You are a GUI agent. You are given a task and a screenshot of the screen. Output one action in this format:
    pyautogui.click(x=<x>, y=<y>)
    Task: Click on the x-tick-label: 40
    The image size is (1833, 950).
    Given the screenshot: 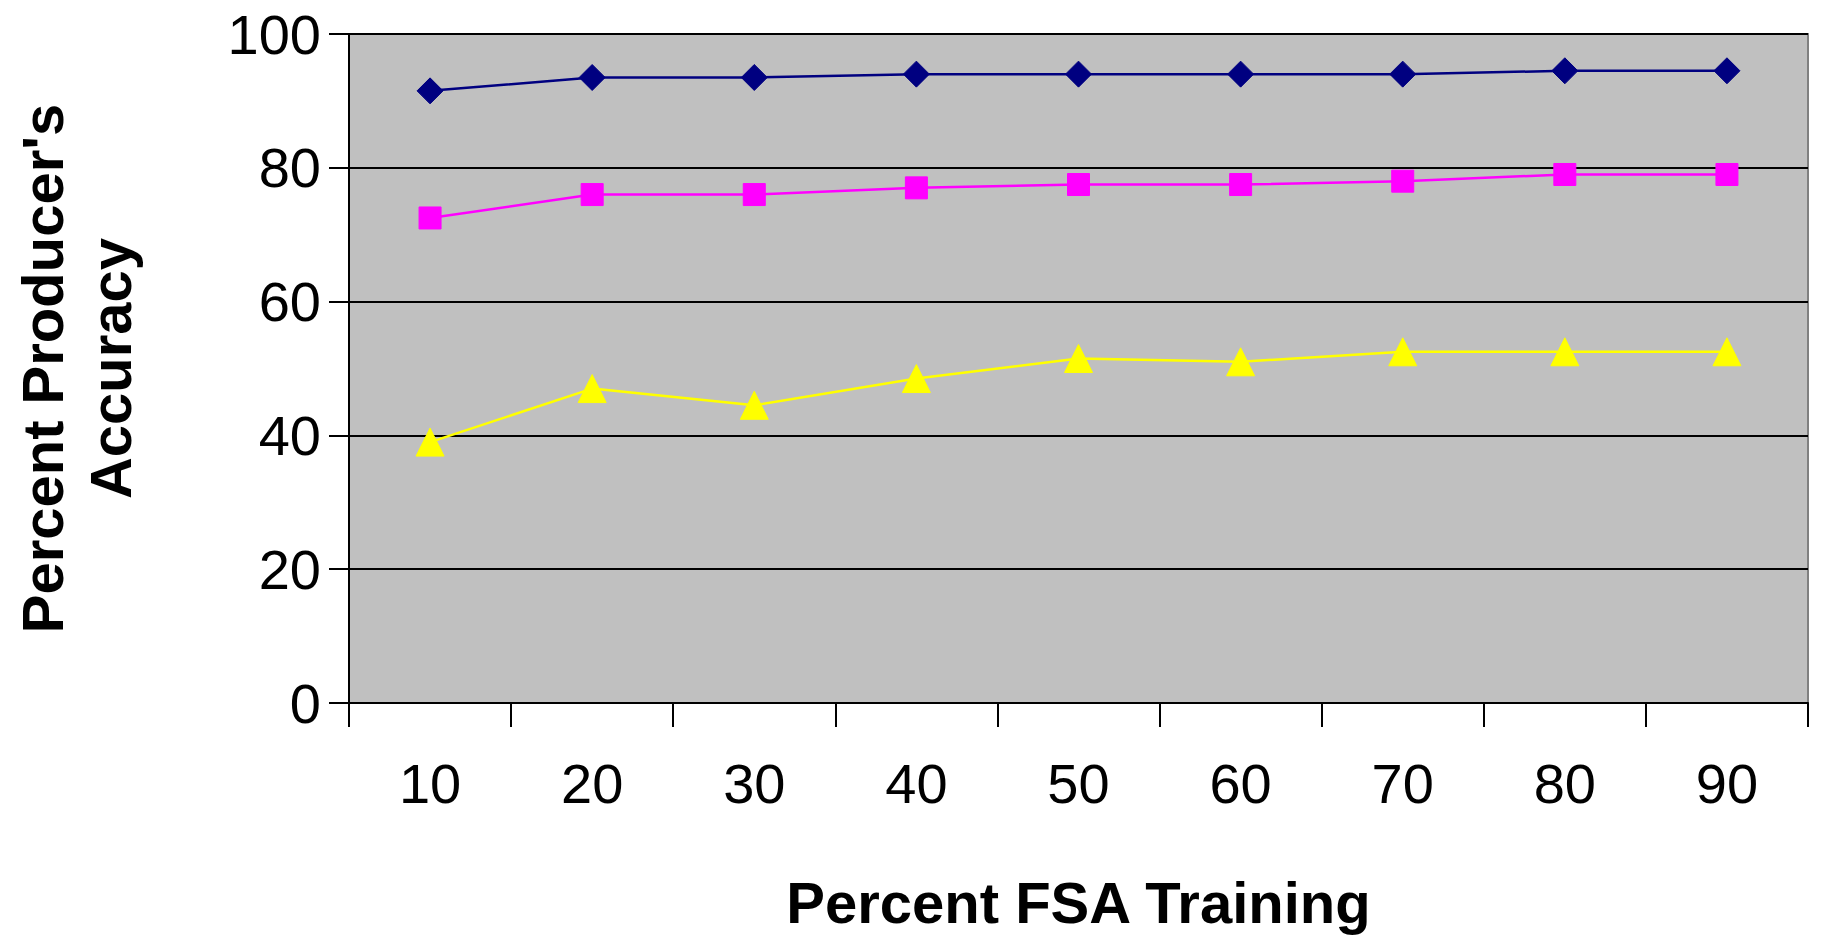 What is the action you would take?
    pyautogui.click(x=916, y=783)
    